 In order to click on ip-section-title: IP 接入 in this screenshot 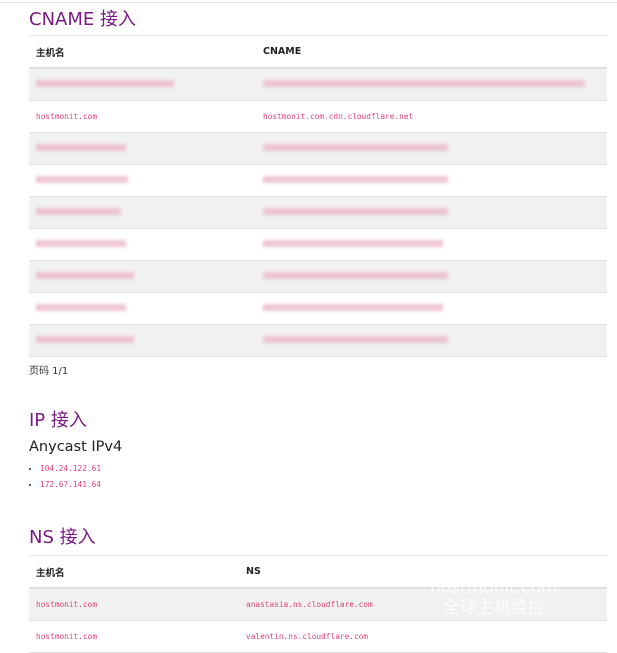, I will do `click(58, 420)`.